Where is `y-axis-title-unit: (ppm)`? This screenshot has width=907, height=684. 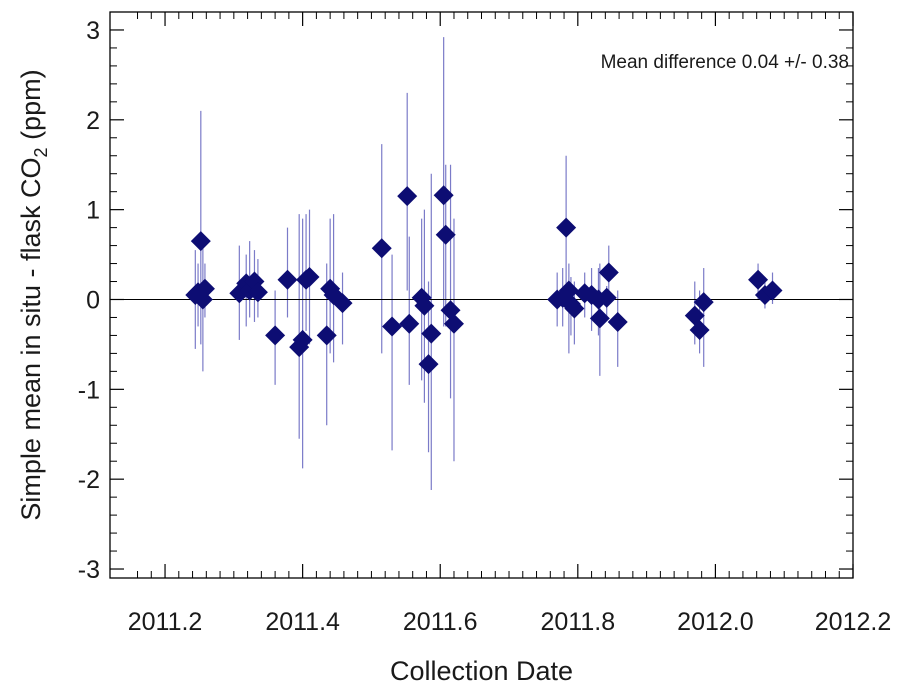
y-axis-title-unit: (ppm) is located at coordinates (31, 108).